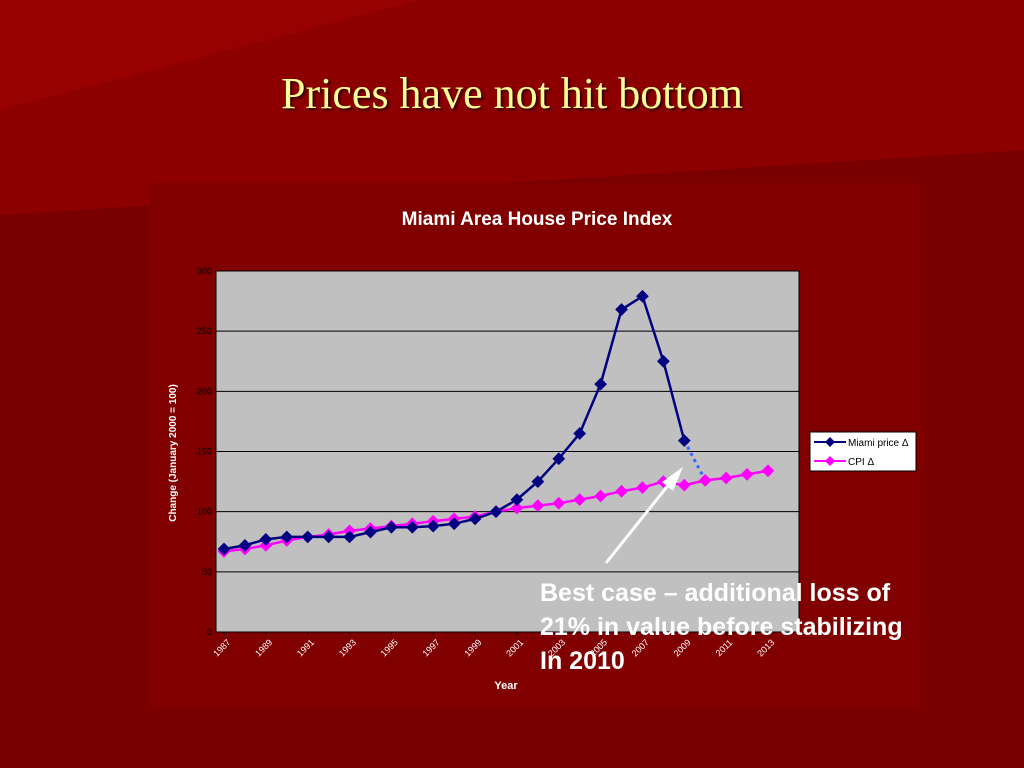 The image size is (1024, 768). What do you see at coordinates (263, 647) in the screenshot?
I see `x-tick-label: 1989` at bounding box center [263, 647].